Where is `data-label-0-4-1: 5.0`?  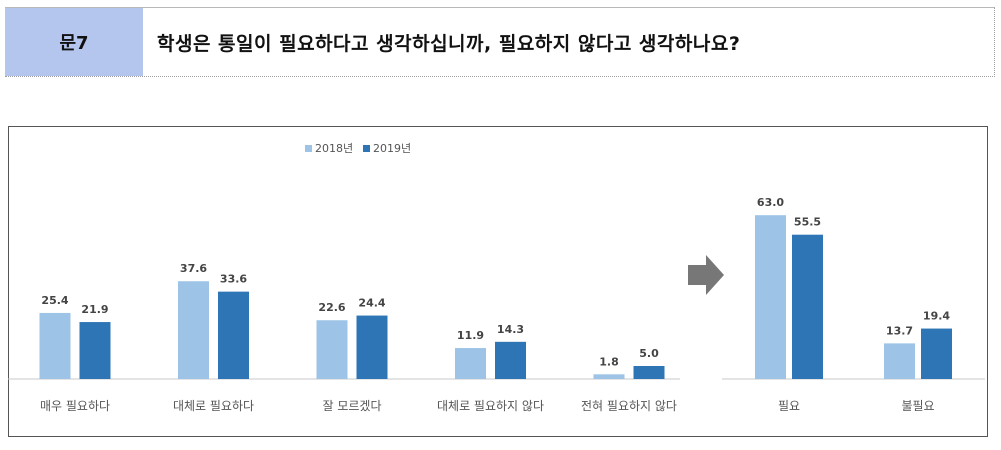
data-label-0-4-1: 5.0 is located at coordinates (649, 353).